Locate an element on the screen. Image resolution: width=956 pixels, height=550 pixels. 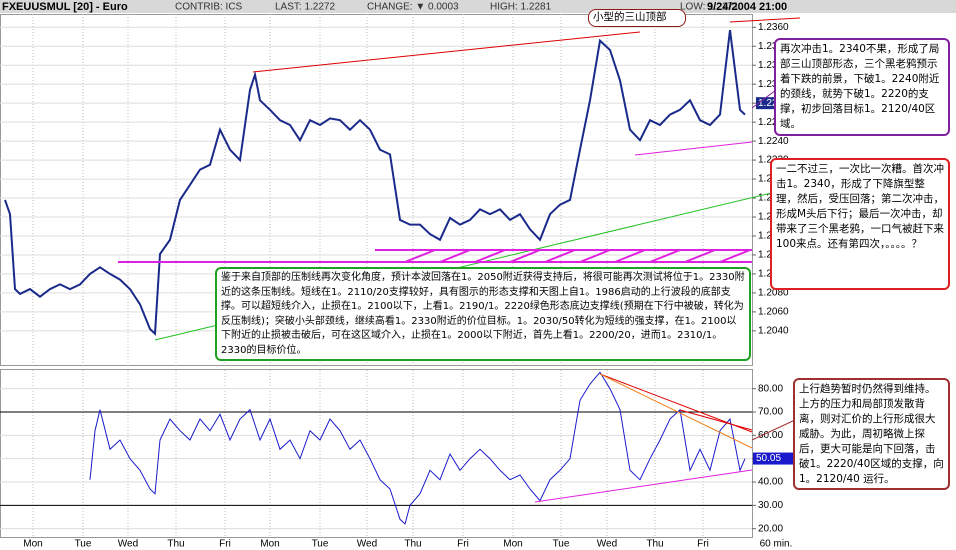
last: LAST: 1.2272 is located at coordinates (305, 7).